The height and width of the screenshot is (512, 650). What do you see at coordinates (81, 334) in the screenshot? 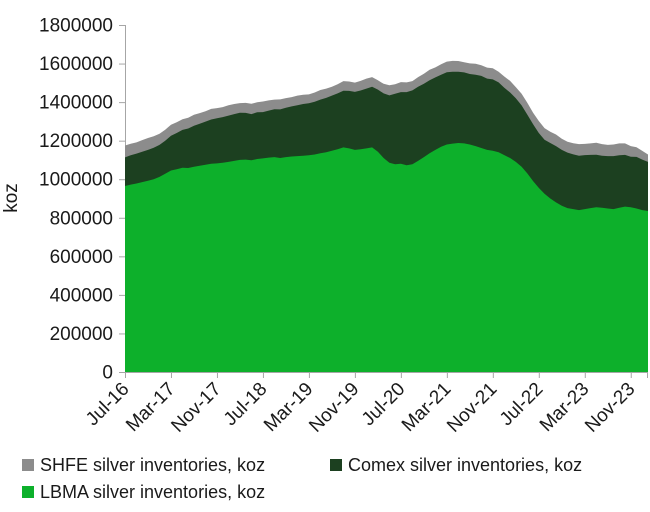
I see `y-tick-label: 200000` at bounding box center [81, 334].